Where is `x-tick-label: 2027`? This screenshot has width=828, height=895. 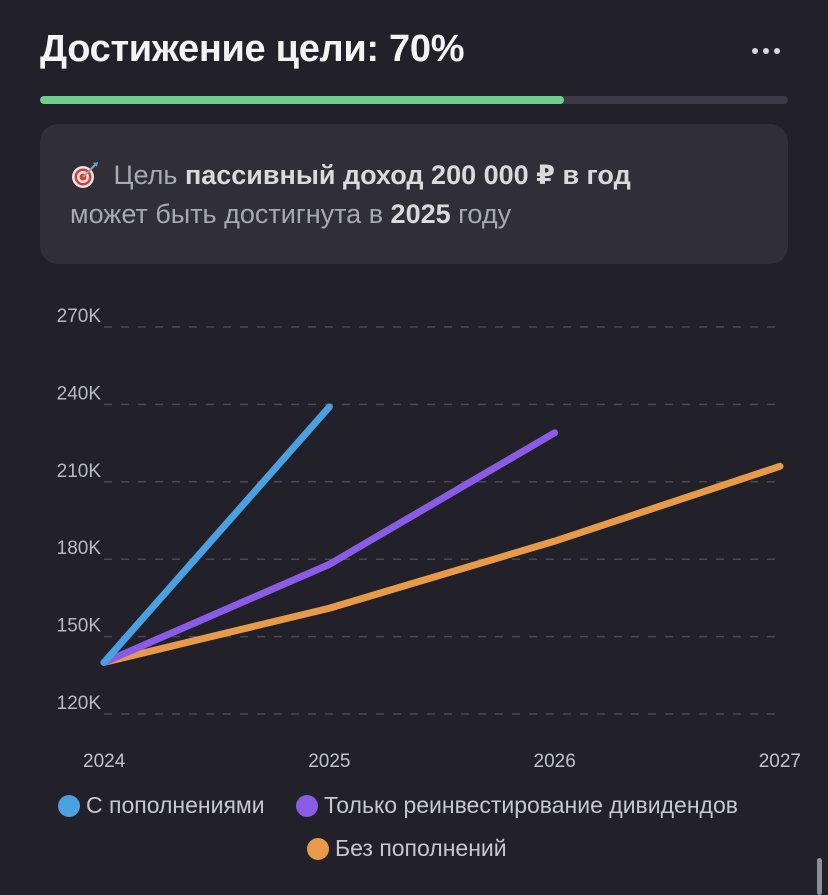
x-tick-label: 2027 is located at coordinates (780, 761).